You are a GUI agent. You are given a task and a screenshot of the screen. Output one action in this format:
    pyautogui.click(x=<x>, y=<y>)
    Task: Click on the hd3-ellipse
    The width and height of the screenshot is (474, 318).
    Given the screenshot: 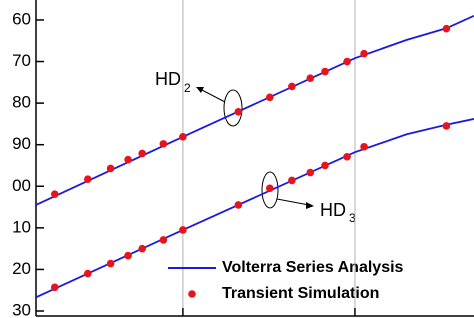 What is the action you would take?
    pyautogui.click(x=270, y=190)
    